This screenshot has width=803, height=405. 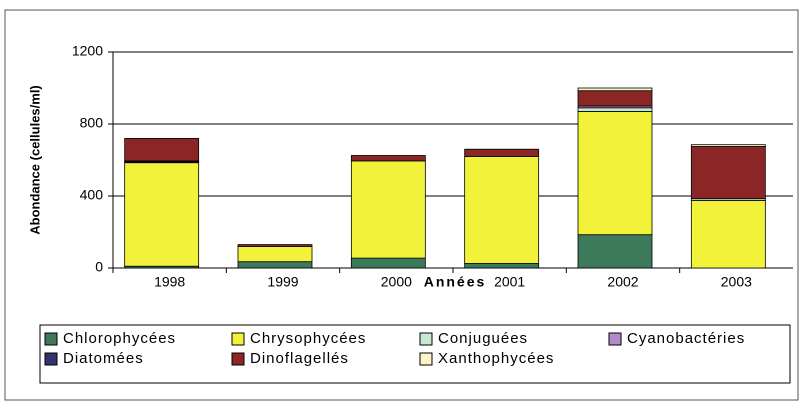 What do you see at coordinates (92, 123) in the screenshot?
I see `y-tick-label: 800` at bounding box center [92, 123].